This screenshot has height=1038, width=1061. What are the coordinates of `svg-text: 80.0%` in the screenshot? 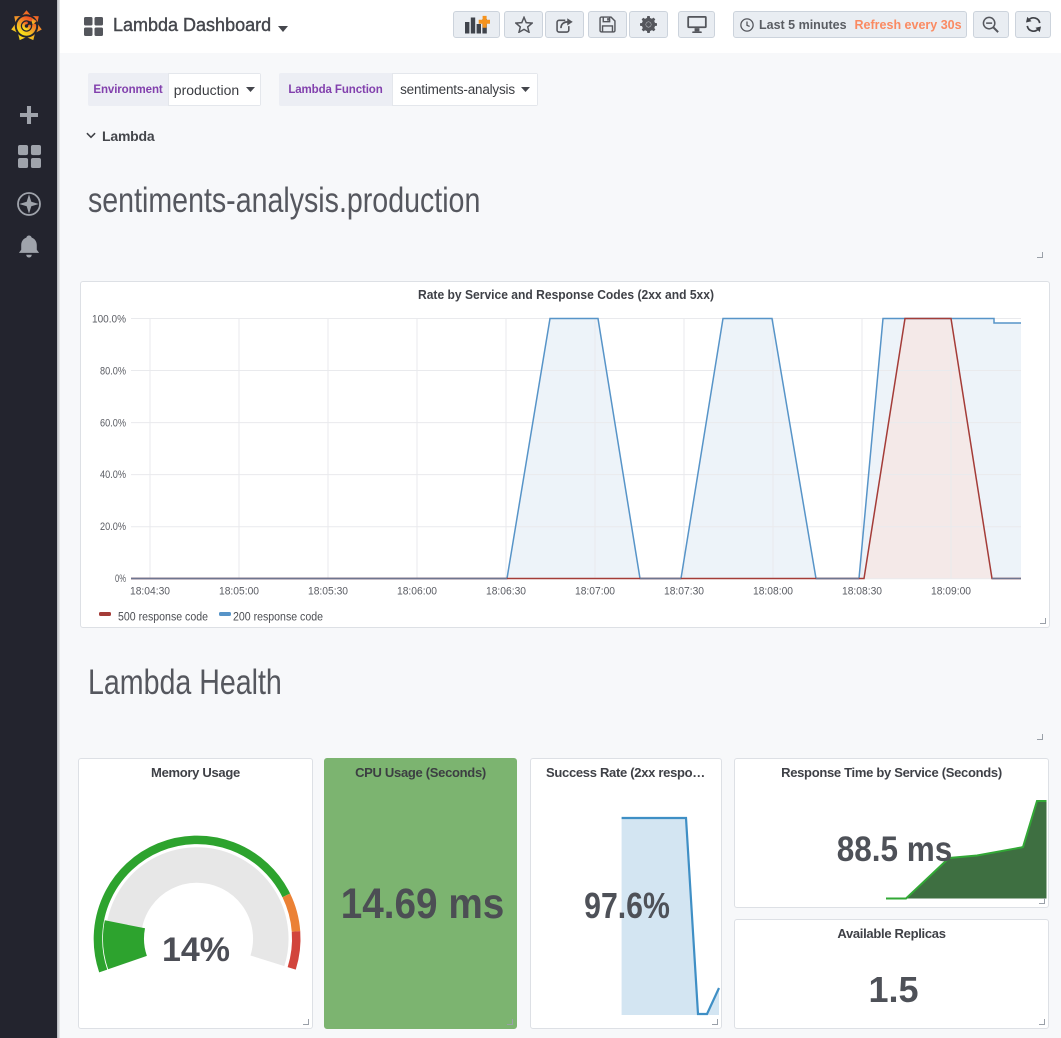 It's located at (113, 371).